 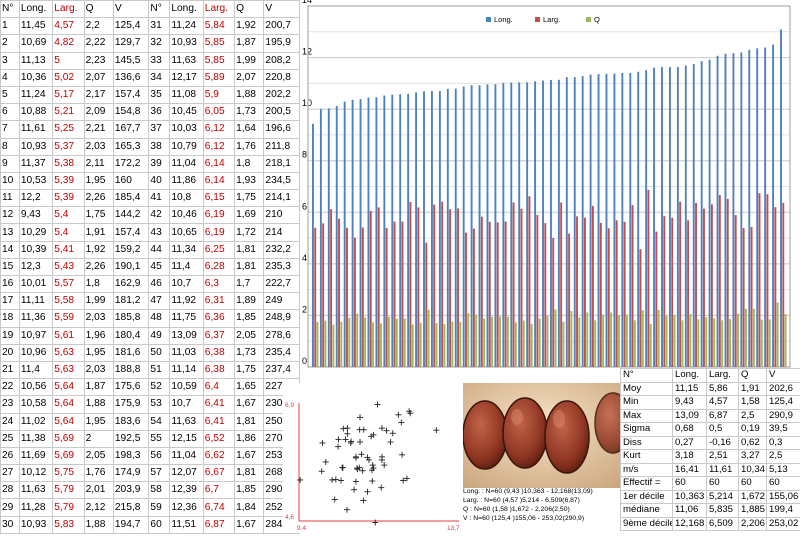 I want to click on table-cell: 237,4, so click(x=282, y=369).